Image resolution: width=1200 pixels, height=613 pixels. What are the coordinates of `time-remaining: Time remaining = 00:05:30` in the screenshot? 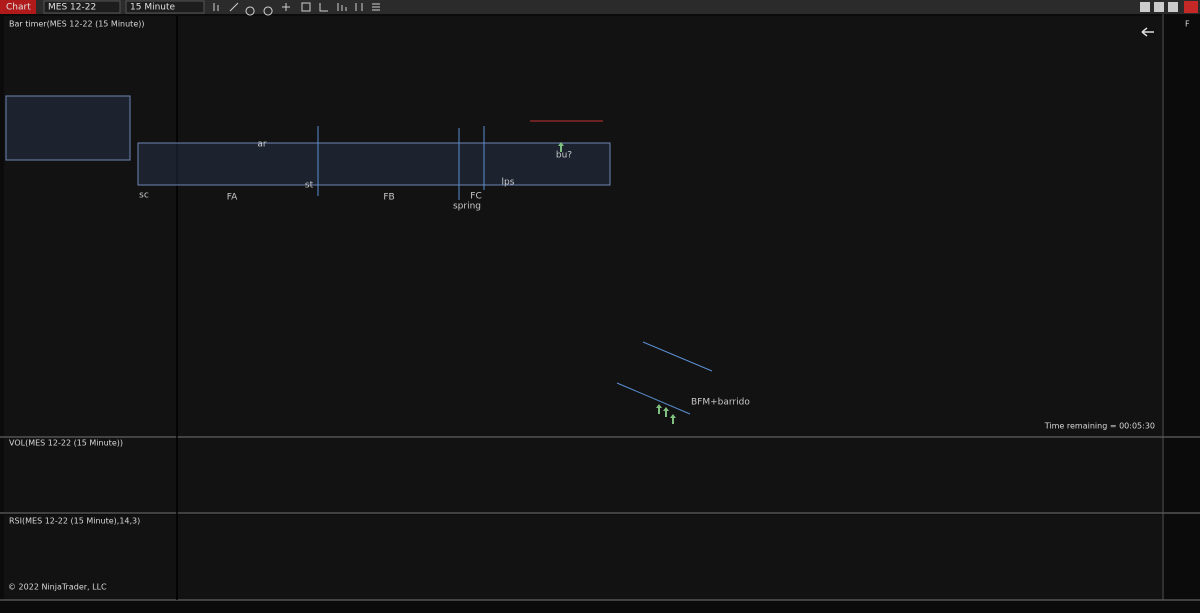 It's located at (1099, 426).